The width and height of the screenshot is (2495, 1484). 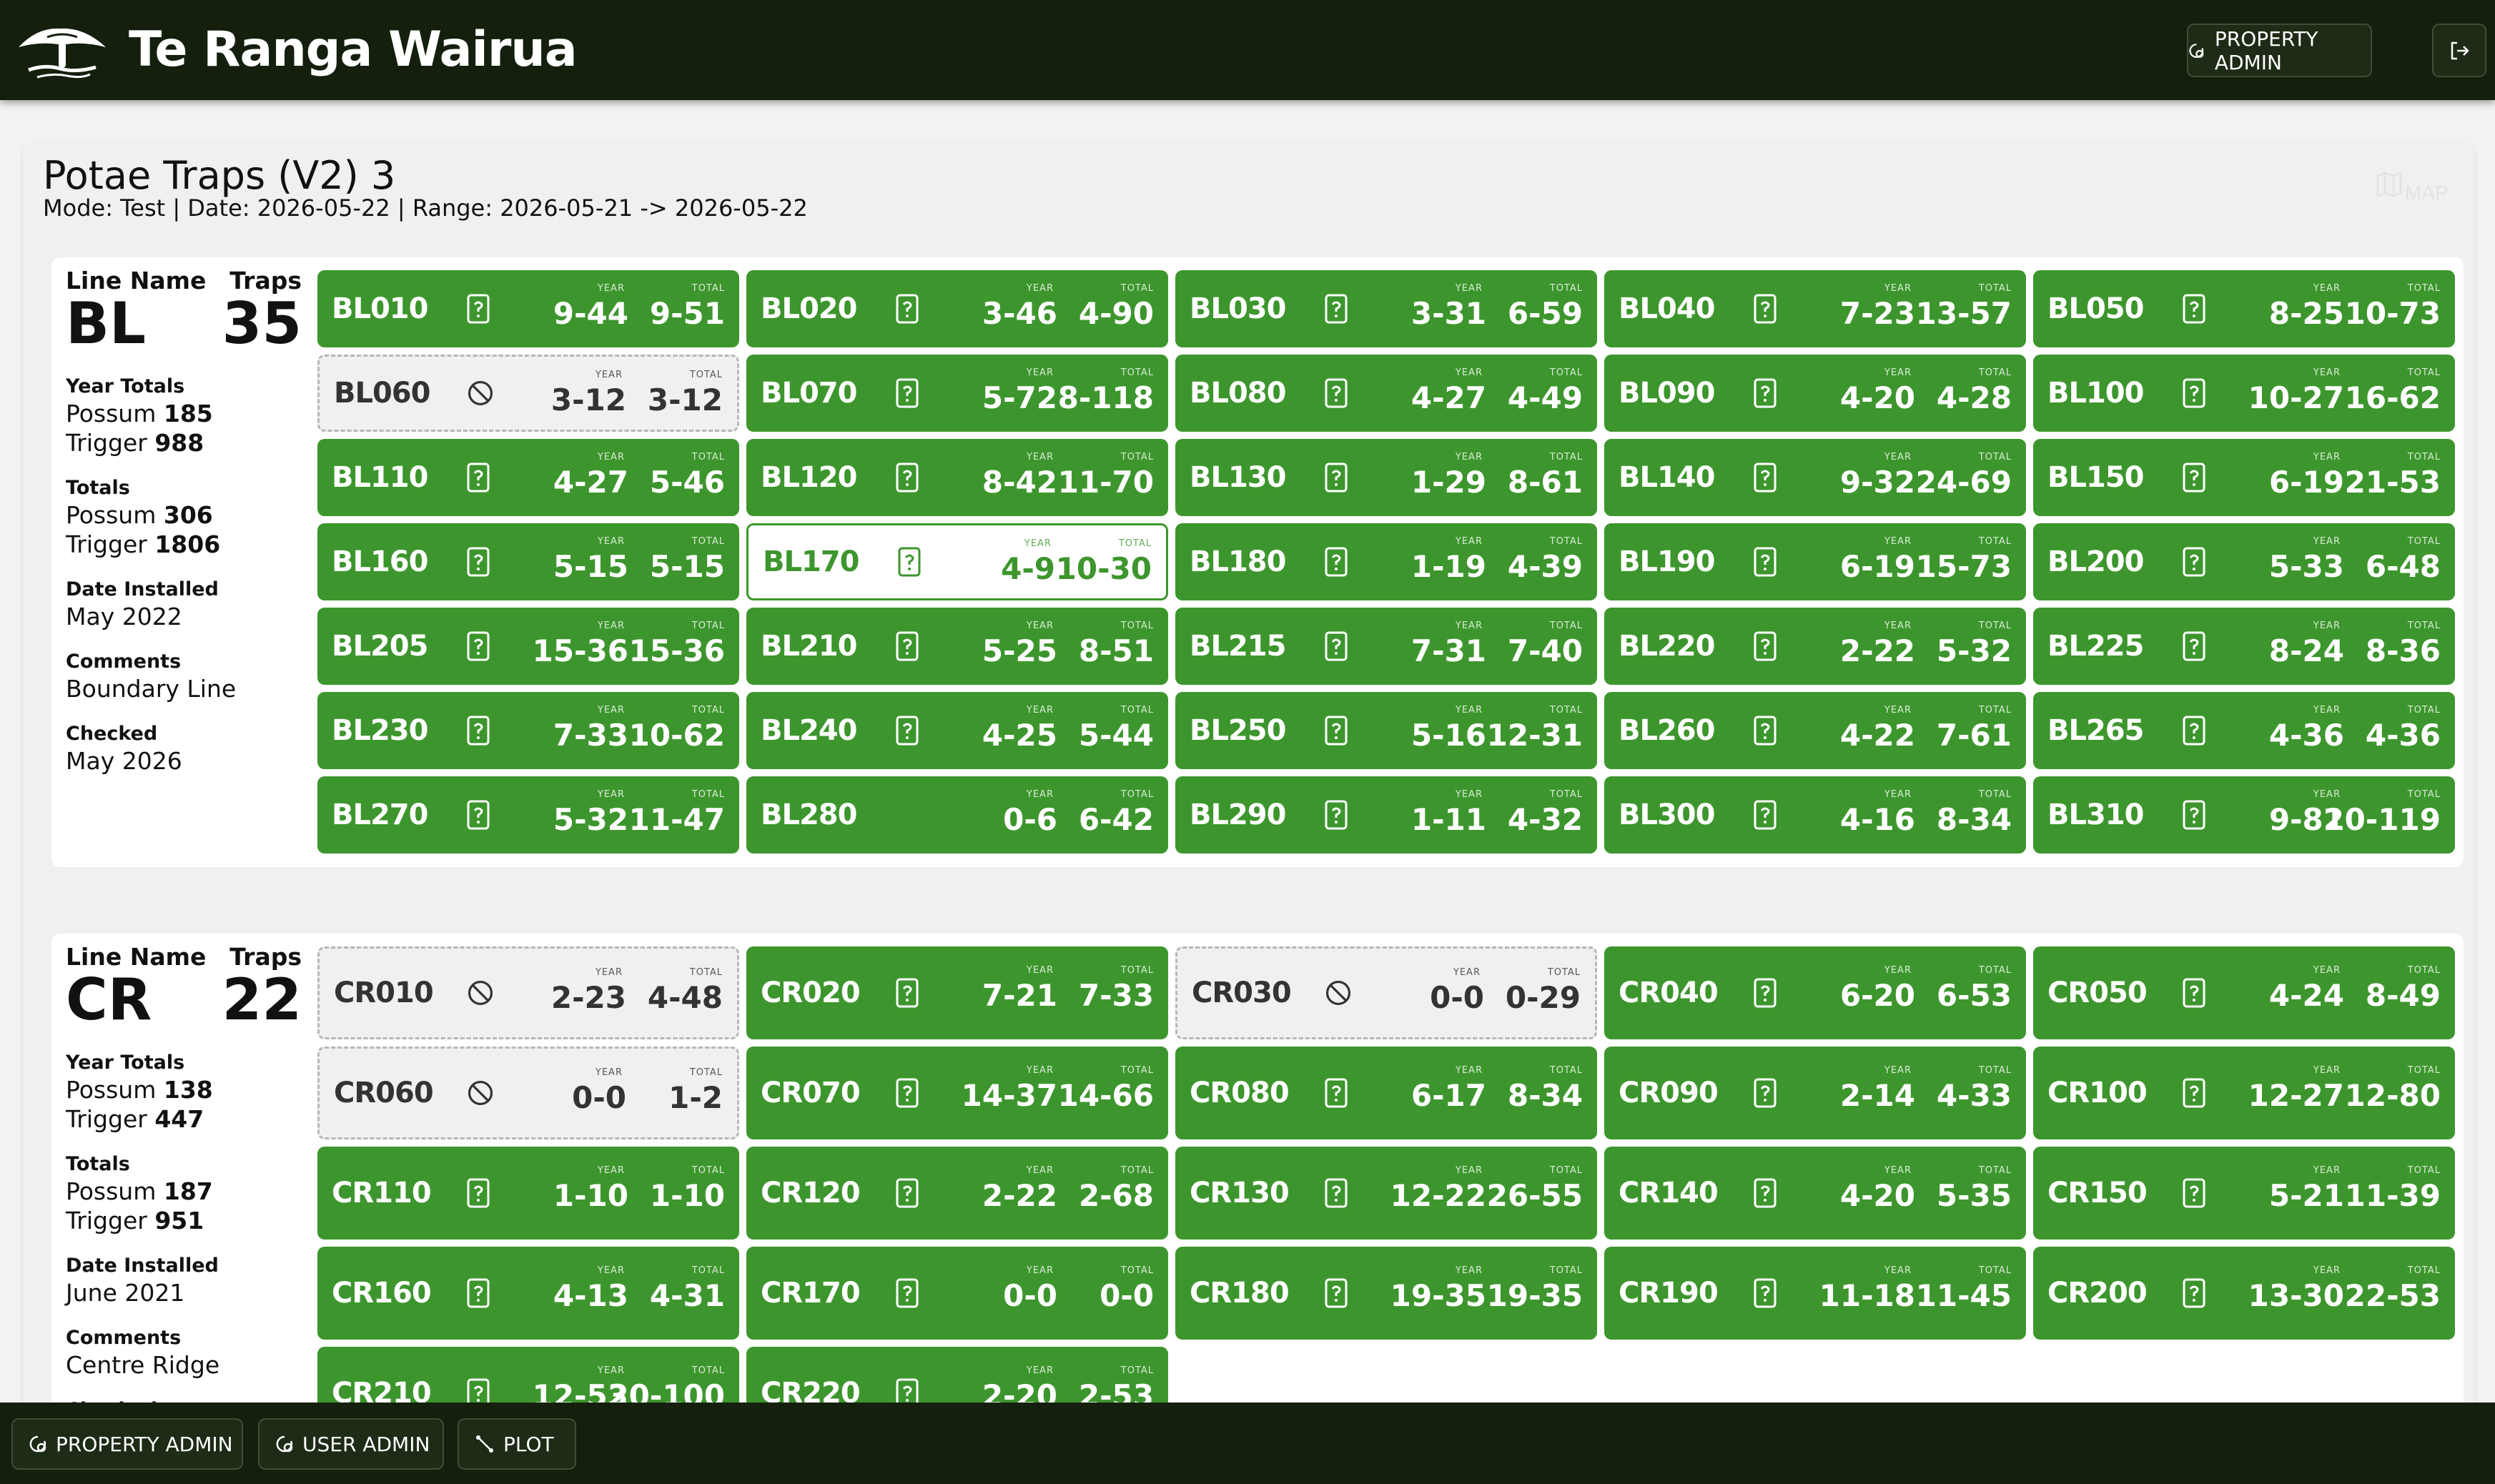 What do you see at coordinates (1815, 1093) in the screenshot?
I see `trap-tile: CR090 YEAR TOTAL 2-14 4-33` at bounding box center [1815, 1093].